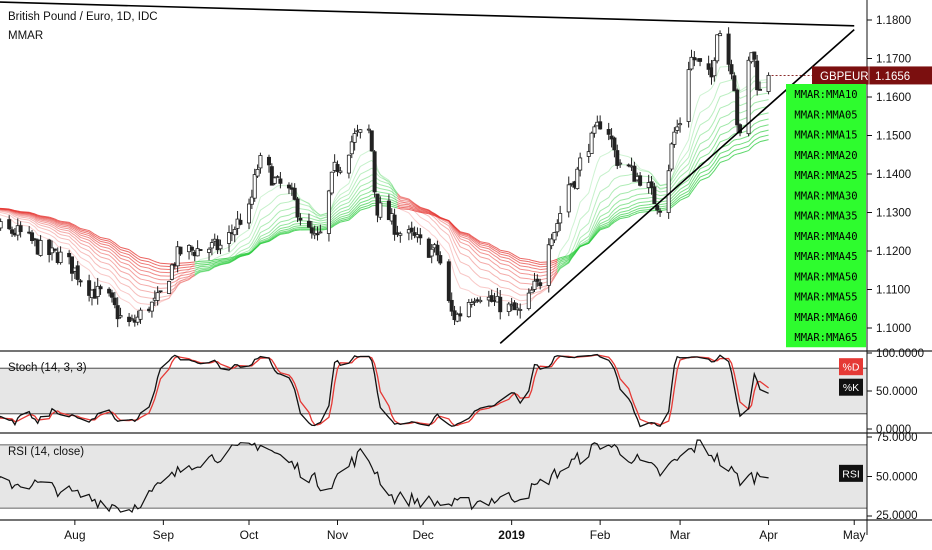  I want to click on symbol-title: British Pound / Euro, 1D, IDC, so click(83, 17).